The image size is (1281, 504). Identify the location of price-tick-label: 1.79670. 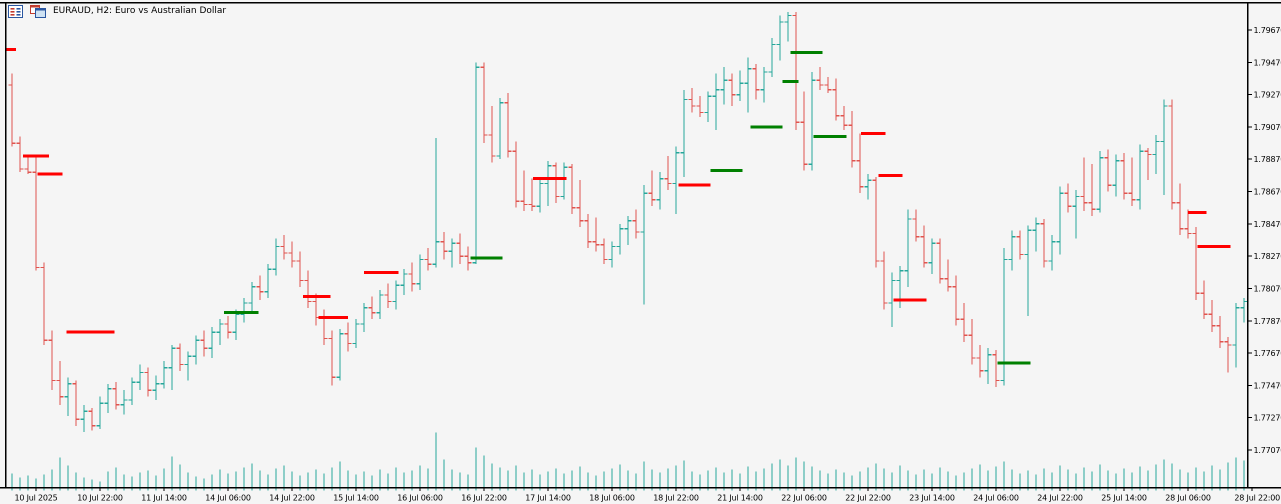
(1267, 30).